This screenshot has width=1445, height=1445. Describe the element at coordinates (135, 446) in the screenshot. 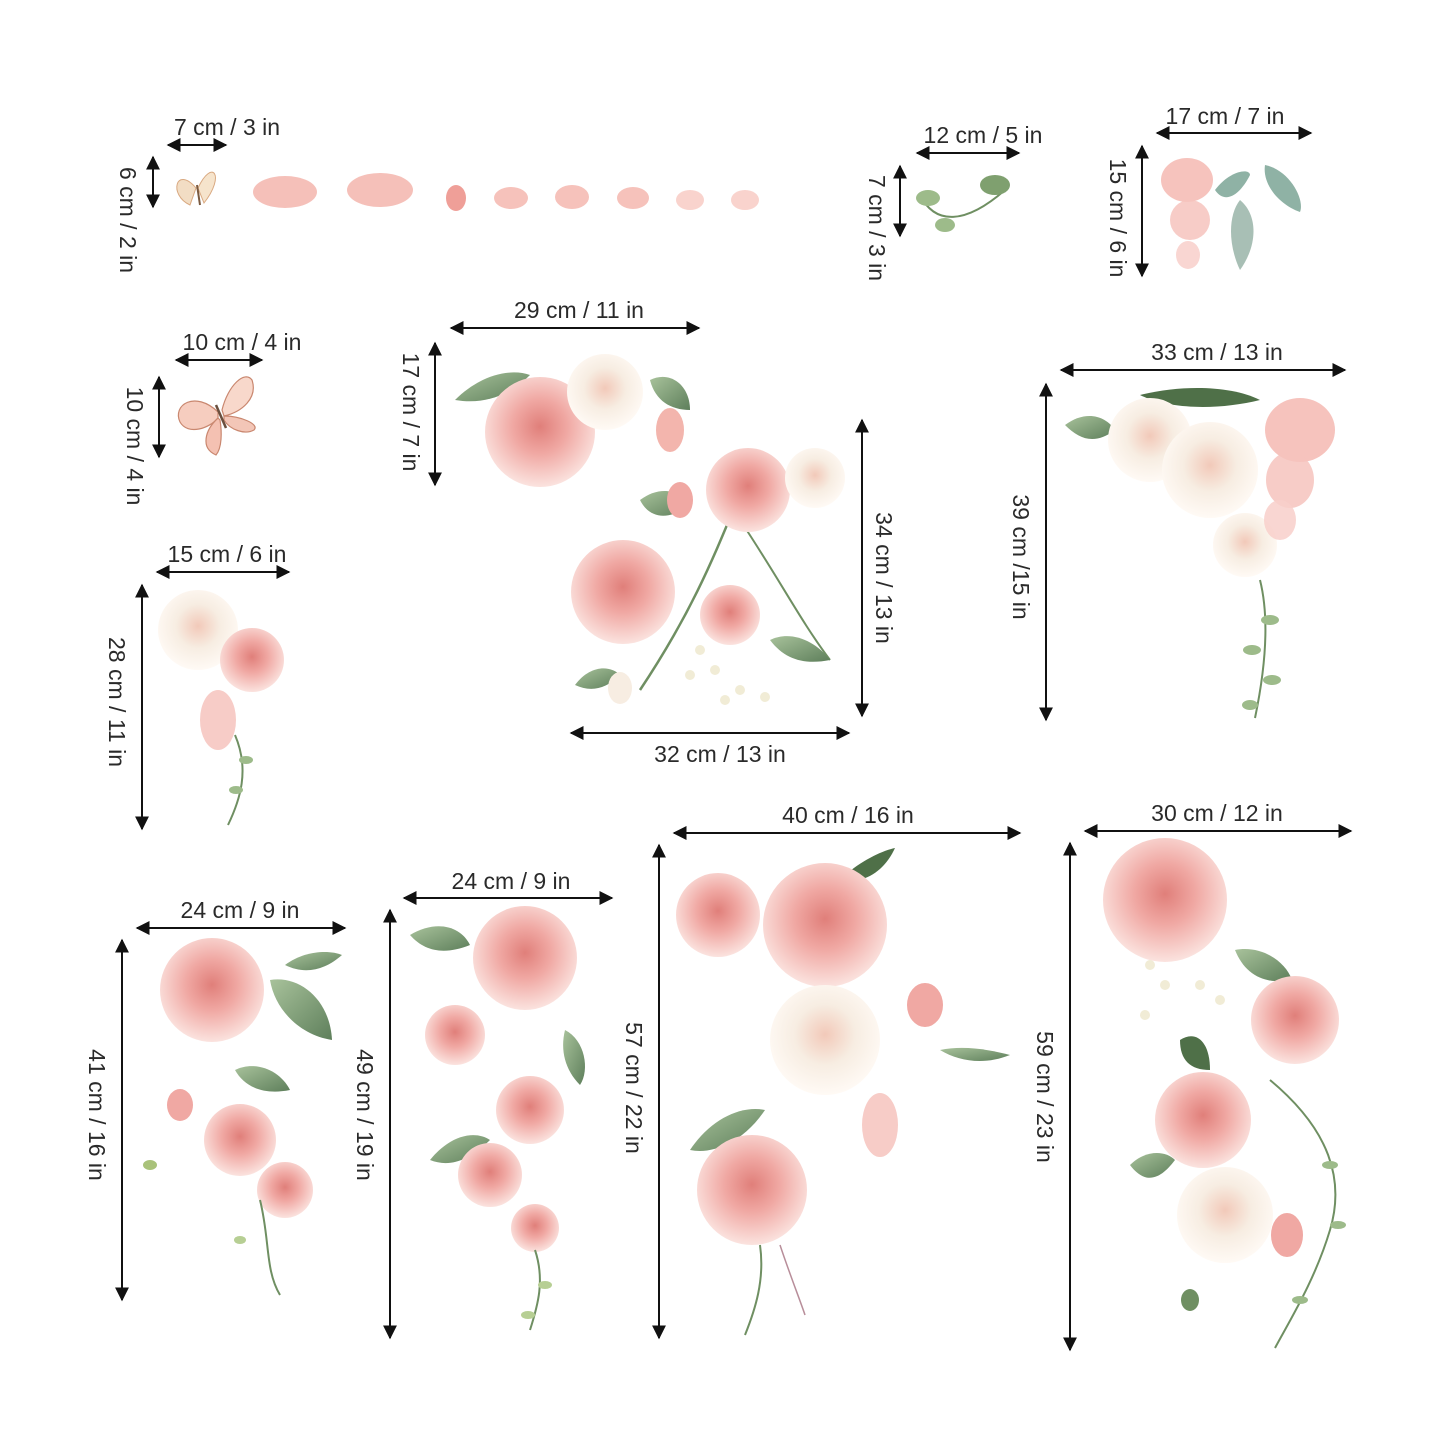

I see `height-label: 10 cm / 4 in` at that location.